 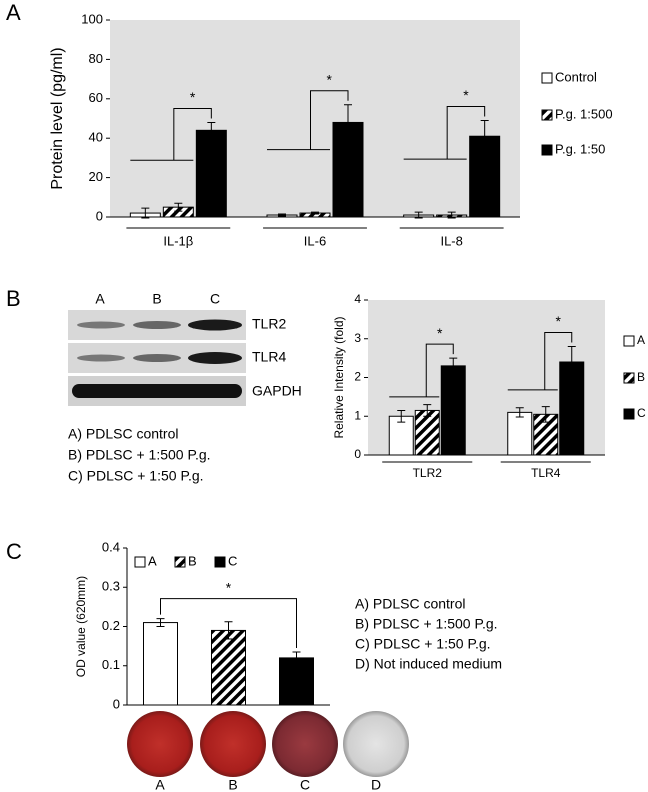 What do you see at coordinates (339, 377) in the screenshot?
I see `y-axis-label: Relative Intensity (fold)` at bounding box center [339, 377].